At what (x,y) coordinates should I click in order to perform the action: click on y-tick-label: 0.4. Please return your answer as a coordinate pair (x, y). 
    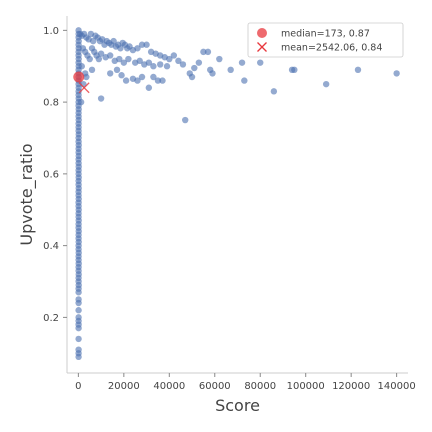
    Looking at the image, I should click on (51, 246).